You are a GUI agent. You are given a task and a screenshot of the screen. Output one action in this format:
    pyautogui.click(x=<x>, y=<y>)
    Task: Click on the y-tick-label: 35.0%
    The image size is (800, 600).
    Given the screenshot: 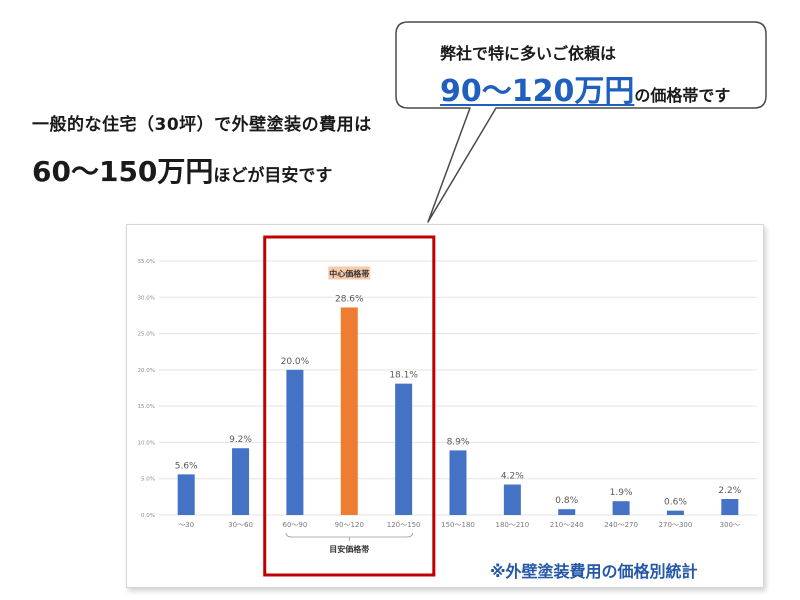 What is the action you would take?
    pyautogui.click(x=146, y=262)
    